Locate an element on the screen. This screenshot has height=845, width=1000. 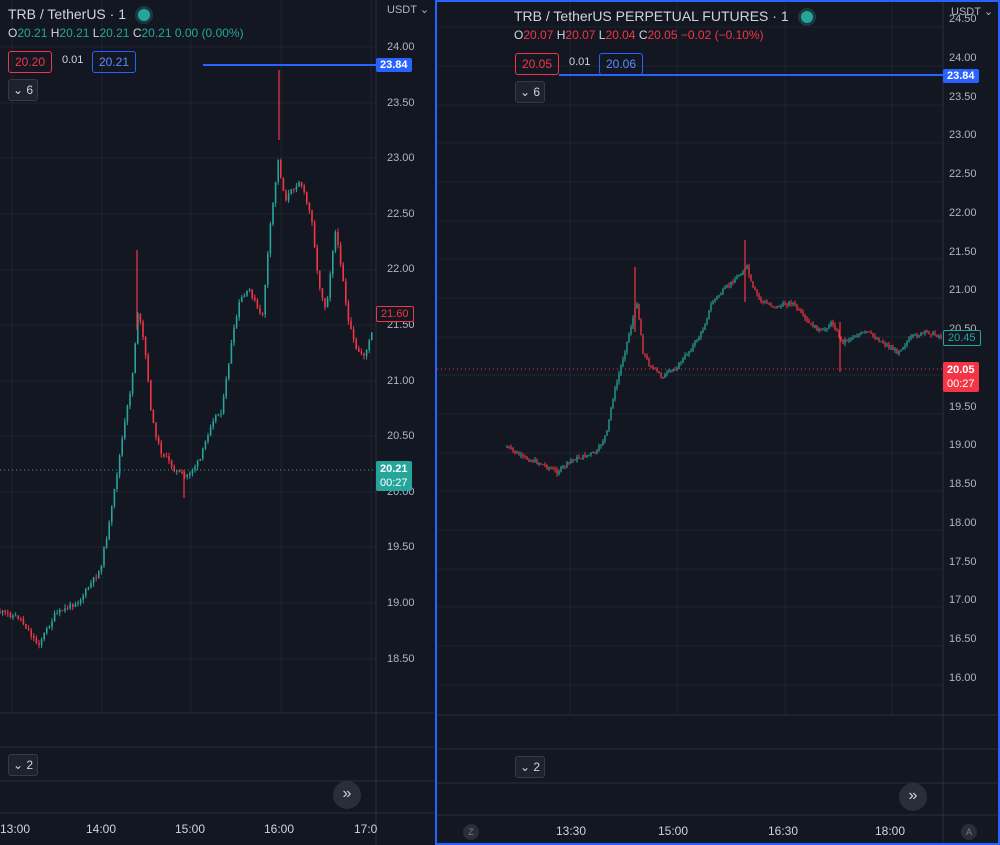
buy-button: 20.06 is located at coordinates (621, 64).